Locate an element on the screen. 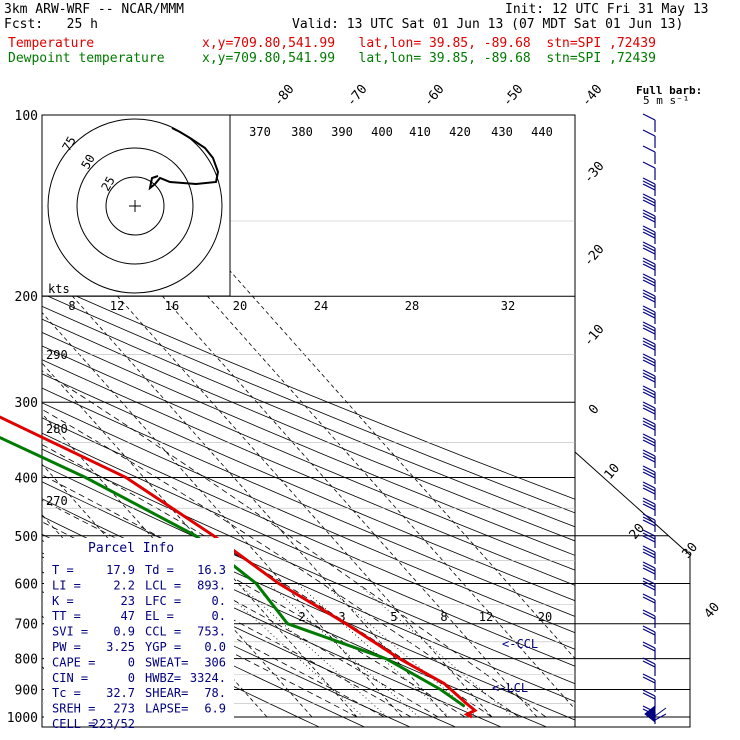 This screenshot has height=740, width=740. mixing-ratio-label: 3 is located at coordinates (341, 617).